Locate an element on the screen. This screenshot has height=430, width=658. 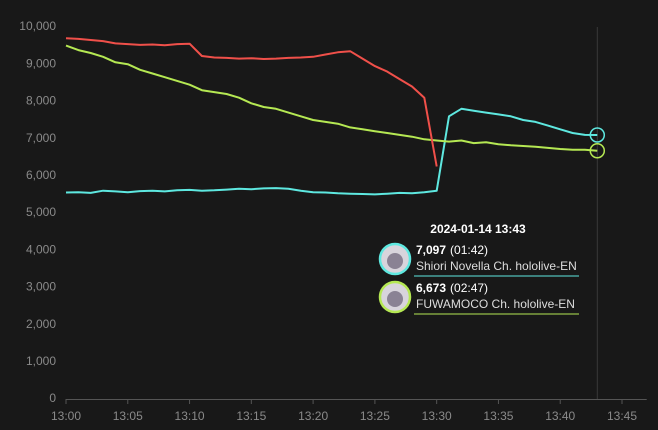
x-tick-label: 13:05 is located at coordinates (128, 416).